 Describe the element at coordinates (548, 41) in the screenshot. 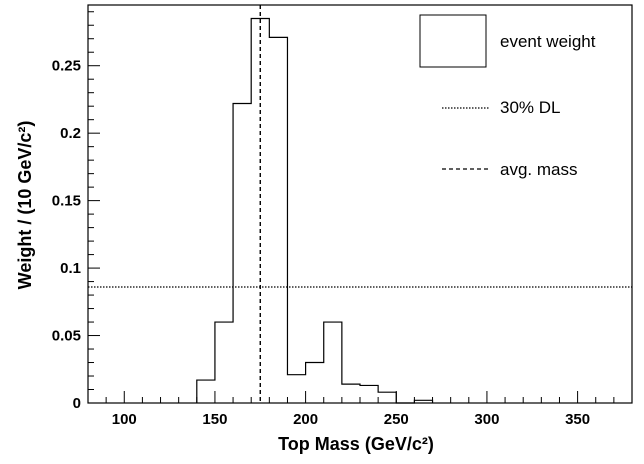

I see `legend-label-event-weight: event weight` at that location.